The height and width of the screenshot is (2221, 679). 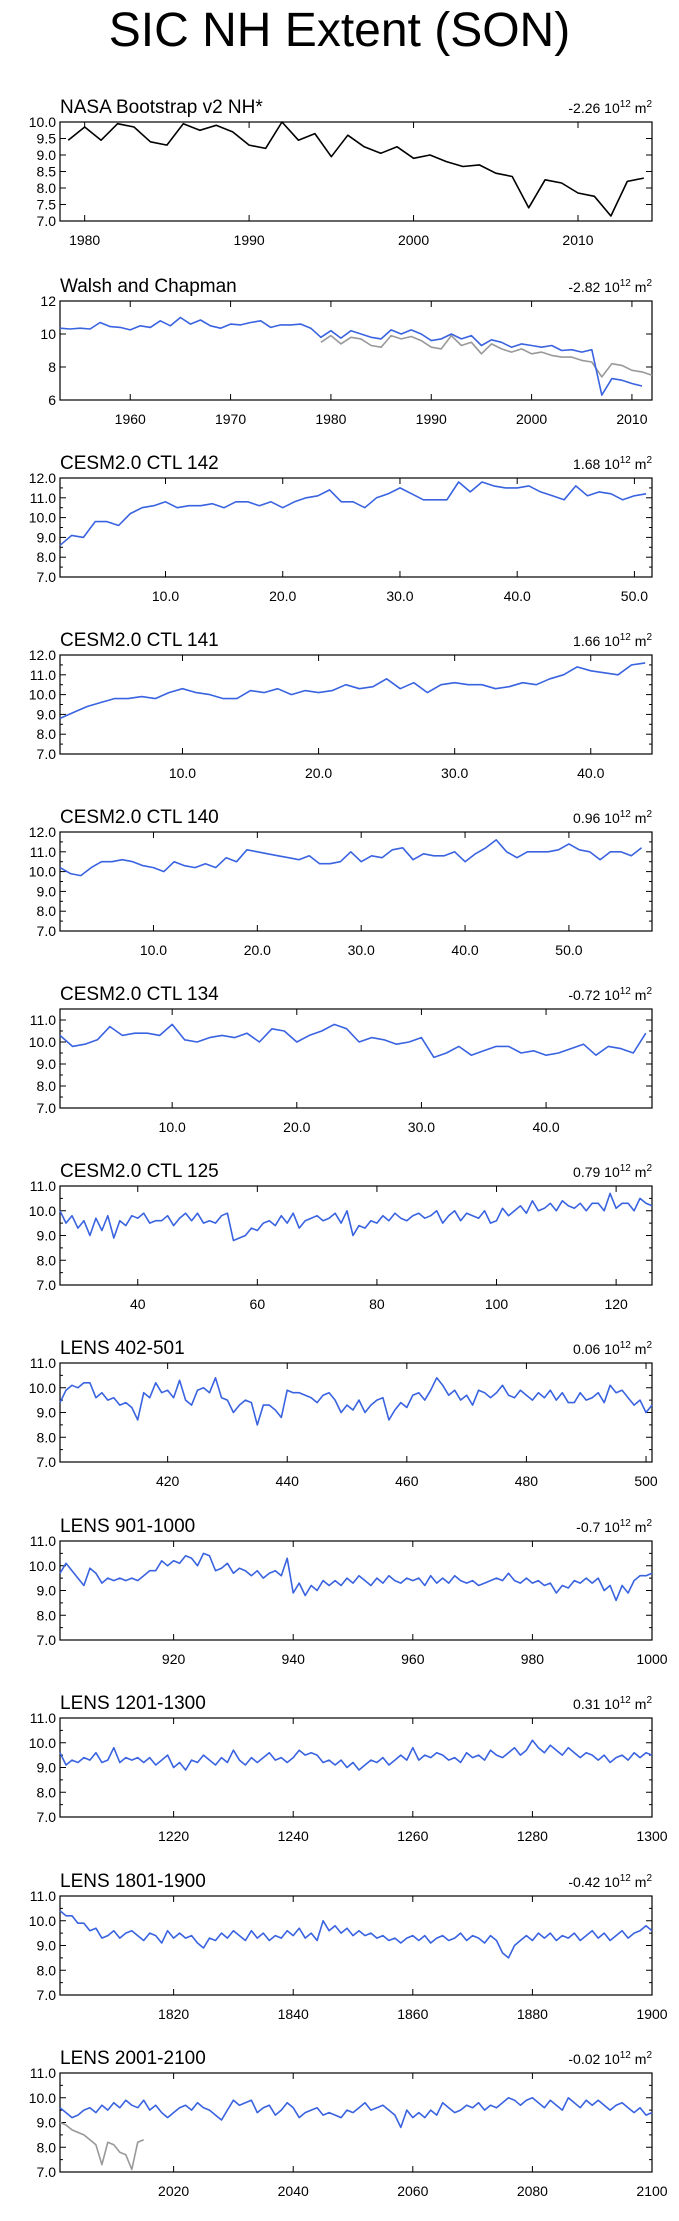 I want to click on x-tick-label: 100, so click(x=497, y=1304).